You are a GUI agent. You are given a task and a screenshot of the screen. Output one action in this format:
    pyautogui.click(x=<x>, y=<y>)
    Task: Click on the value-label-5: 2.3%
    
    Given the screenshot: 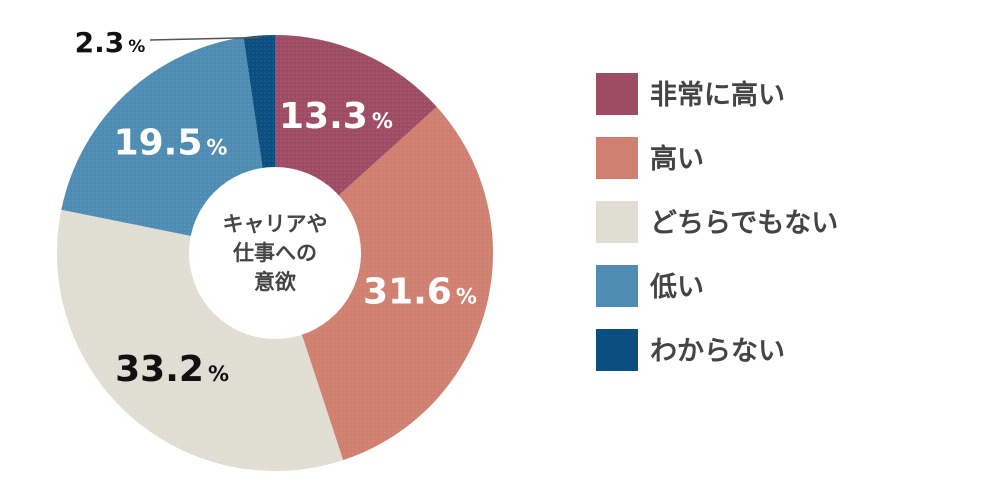 What is the action you would take?
    pyautogui.click(x=110, y=42)
    